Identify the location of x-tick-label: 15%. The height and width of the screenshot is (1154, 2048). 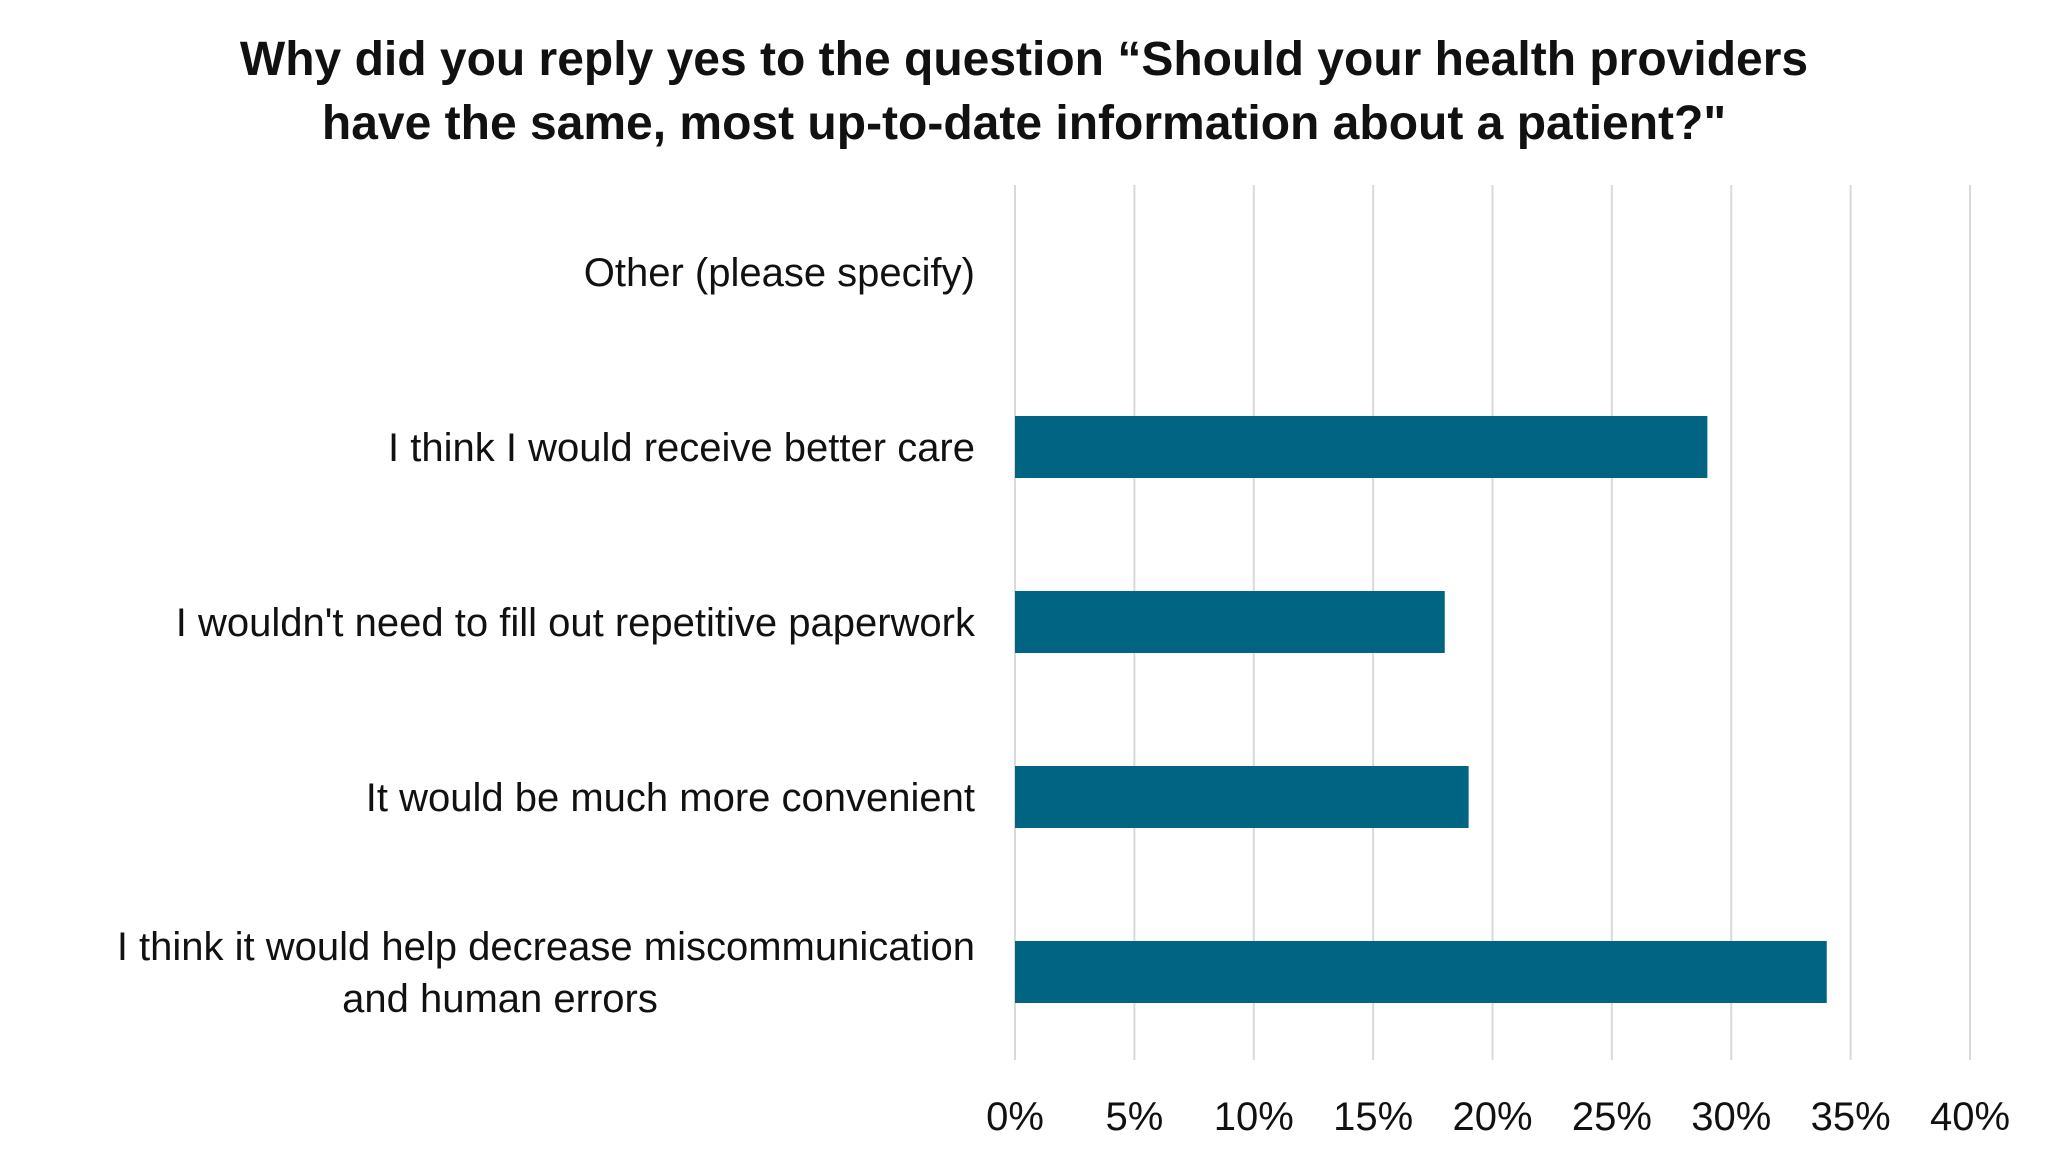
(1373, 1117).